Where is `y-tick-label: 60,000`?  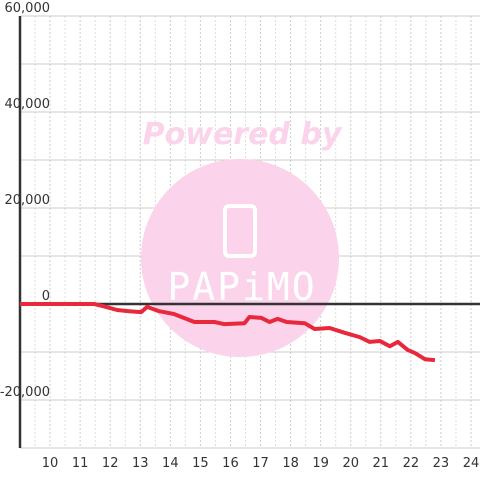 y-tick-label: 60,000 is located at coordinates (28, 8).